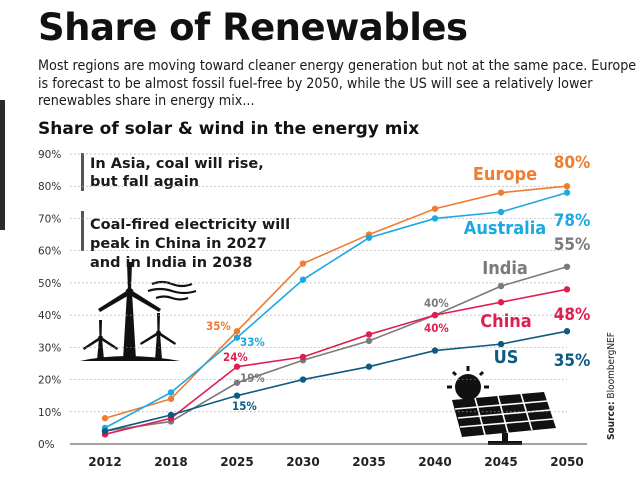 This screenshot has height=480, width=640. What do you see at coordinates (505, 321) in the screenshot?
I see `series-name-china: China` at bounding box center [505, 321].